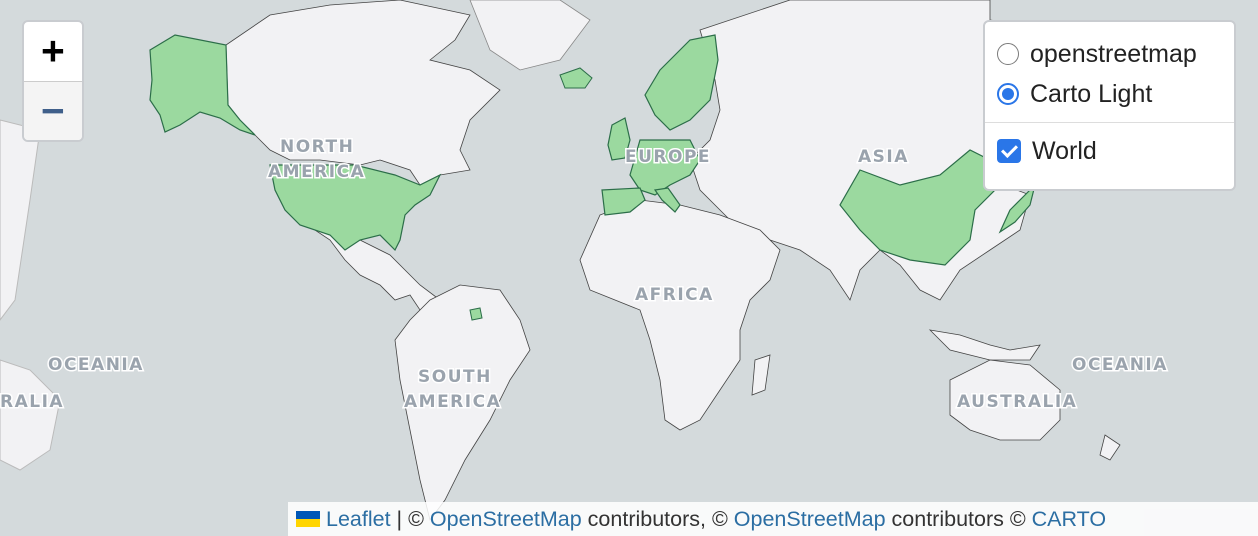 This screenshot has width=1258, height=536. Describe the element at coordinates (1091, 93) in the screenshot. I see `layer-label-carto-light: Carto Light` at that location.